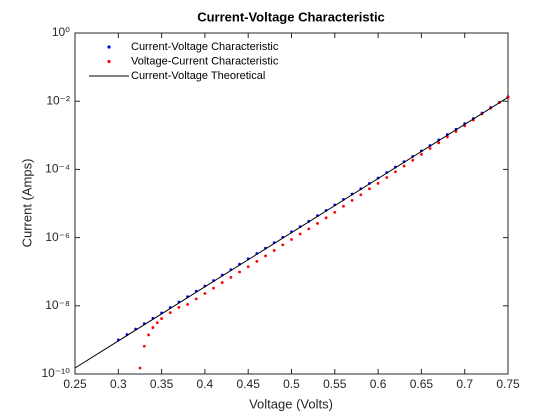 Image resolution: width=560 pixels, height=420 pixels. Describe the element at coordinates (57, 305) in the screenshot. I see `y-tick-label: 10⁻⁸` at that location.